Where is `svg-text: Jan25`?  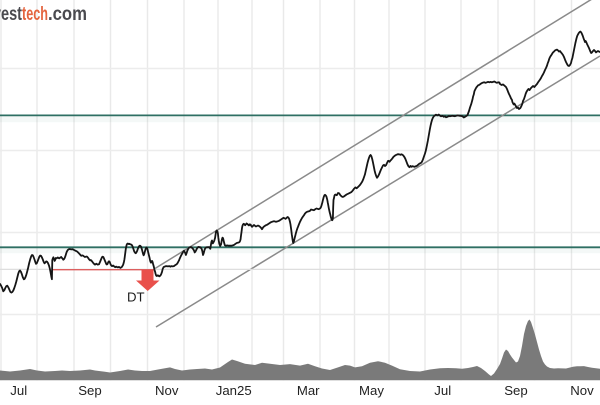 svg-text: Jan25 is located at coordinates (234, 390).